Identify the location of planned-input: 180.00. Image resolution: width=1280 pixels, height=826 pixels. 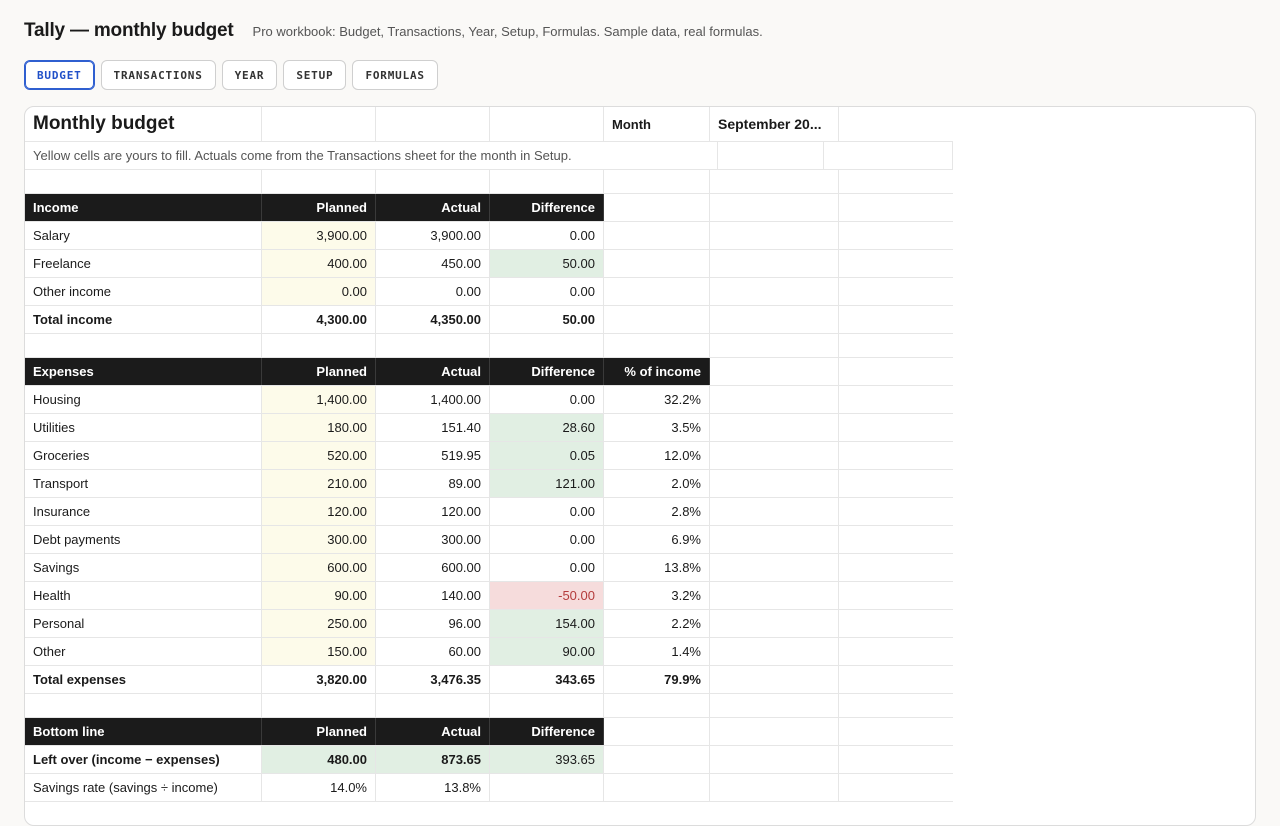
(319, 427).